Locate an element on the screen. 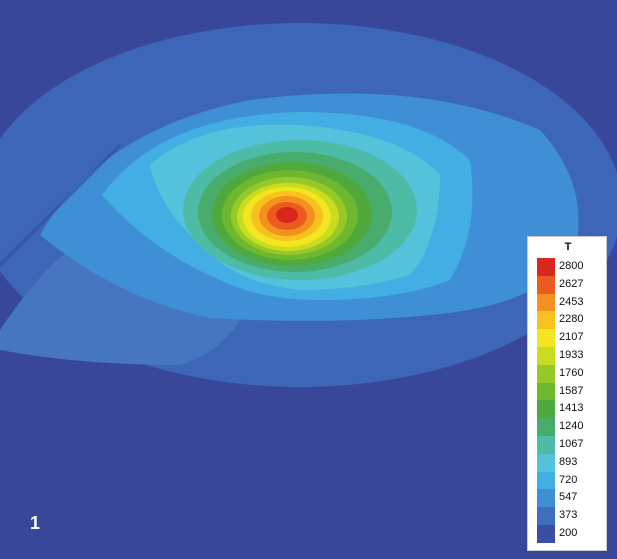  colorbar-level: 1587 is located at coordinates (571, 391).